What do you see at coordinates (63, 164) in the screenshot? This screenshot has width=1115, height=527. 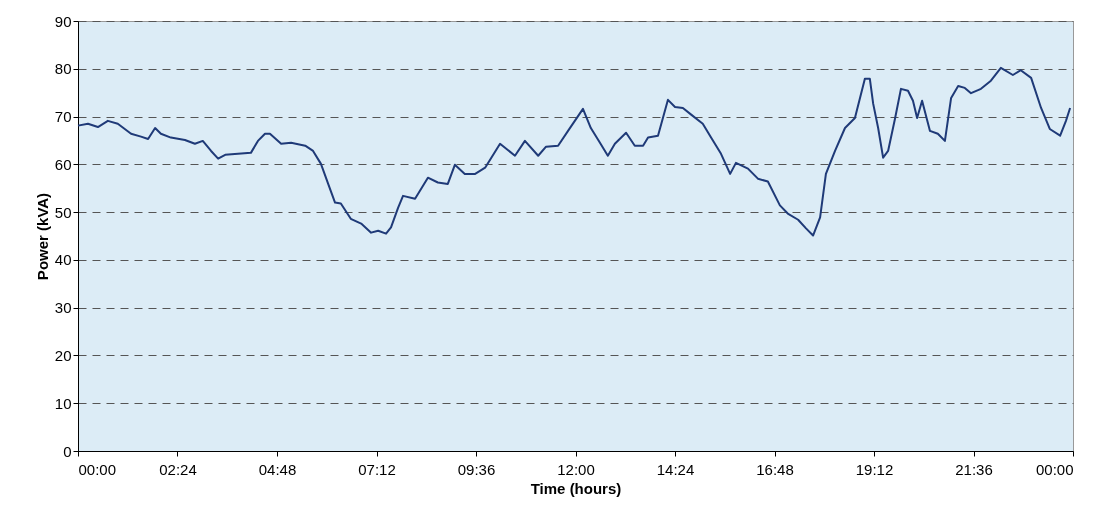 I see `y-tick-label: 60` at bounding box center [63, 164].